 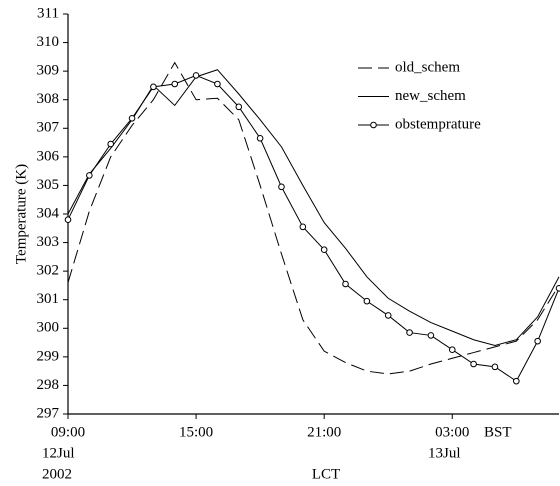 What do you see at coordinates (48, 71) in the screenshot?
I see `y-tick-label: 309` at bounding box center [48, 71].